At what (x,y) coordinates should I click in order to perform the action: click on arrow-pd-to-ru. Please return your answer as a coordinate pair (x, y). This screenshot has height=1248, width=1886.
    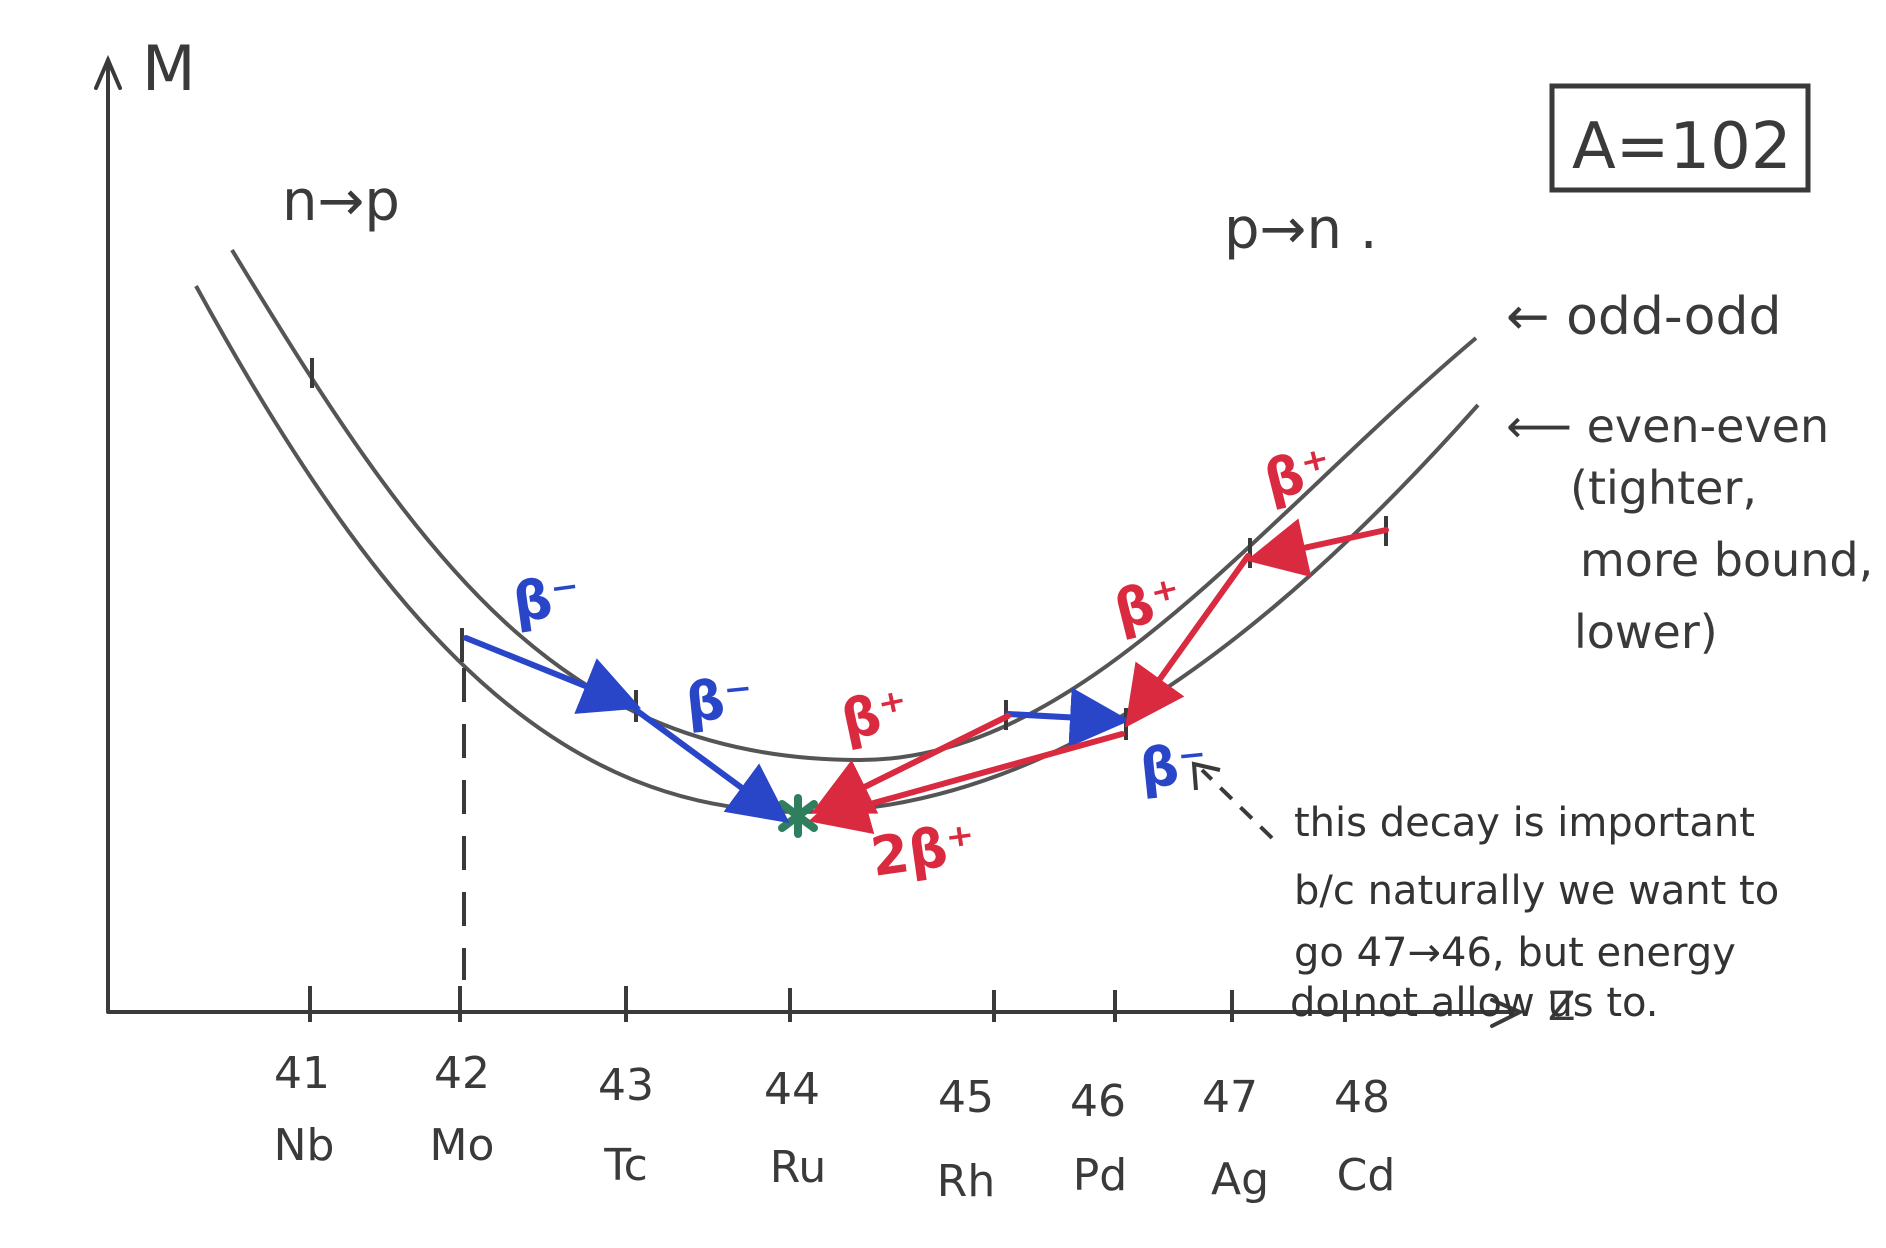
    Looking at the image, I should click on (966, 783).